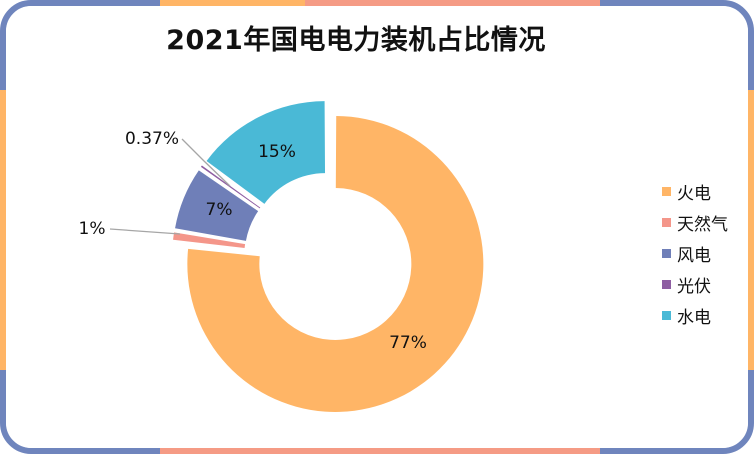 The width and height of the screenshot is (754, 454). What do you see at coordinates (152, 139) in the screenshot?
I see `data-label-4: 0.37%` at bounding box center [152, 139].